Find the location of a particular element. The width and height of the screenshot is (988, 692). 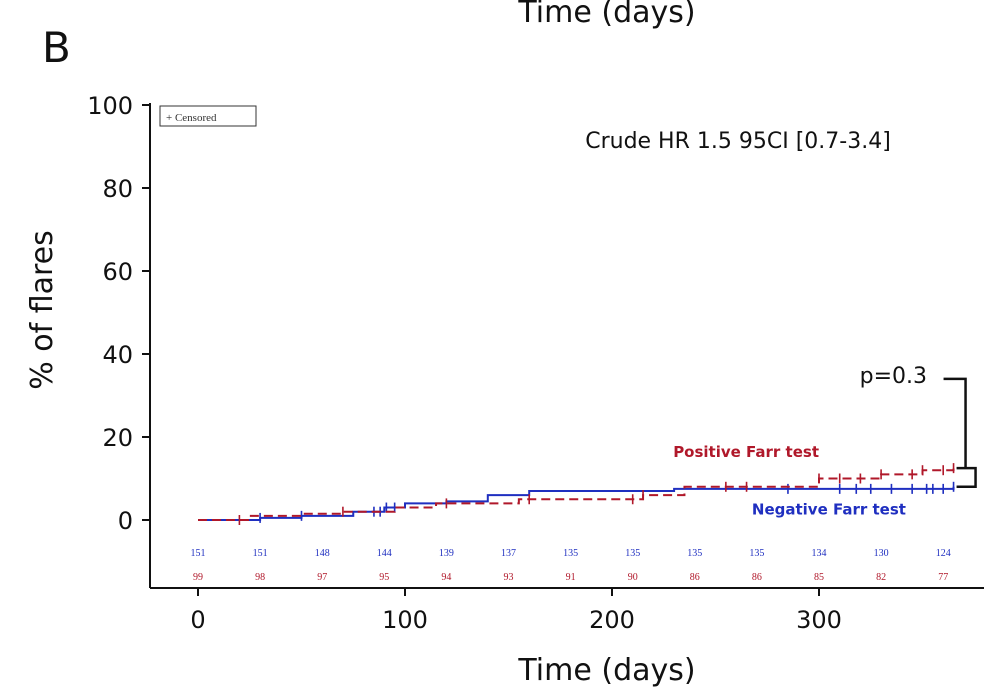

risk-positive-count: 85 is located at coordinates (819, 577).